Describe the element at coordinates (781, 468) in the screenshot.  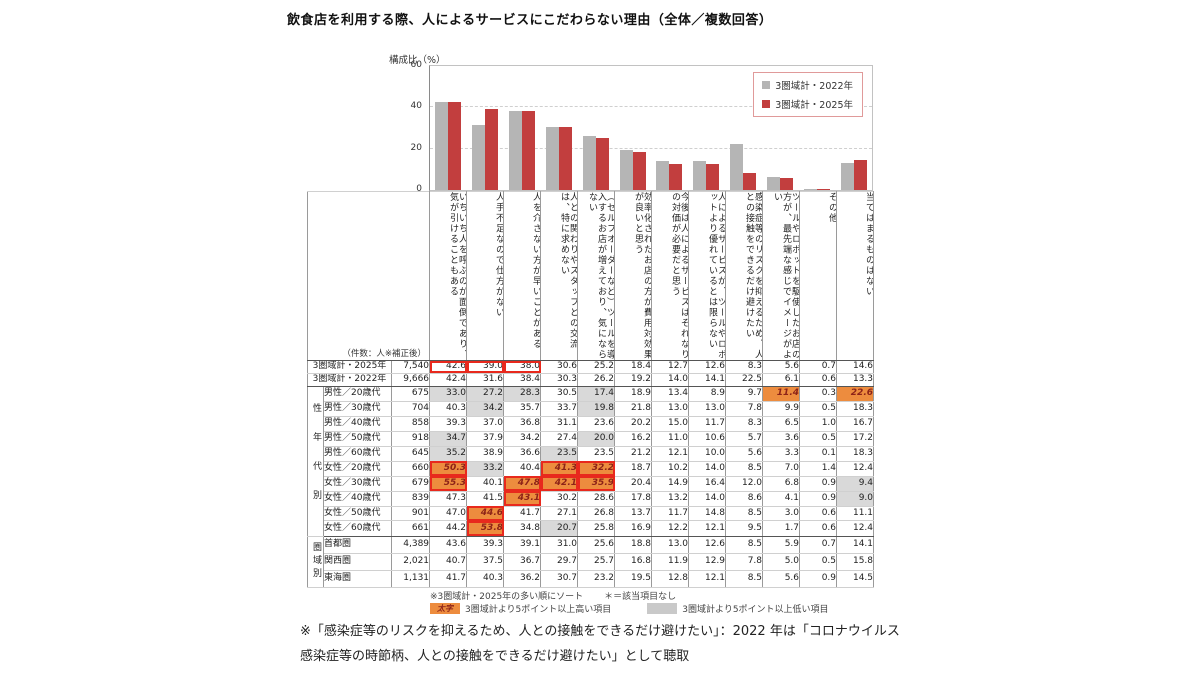
I see `data-cell: 7.0` at that location.